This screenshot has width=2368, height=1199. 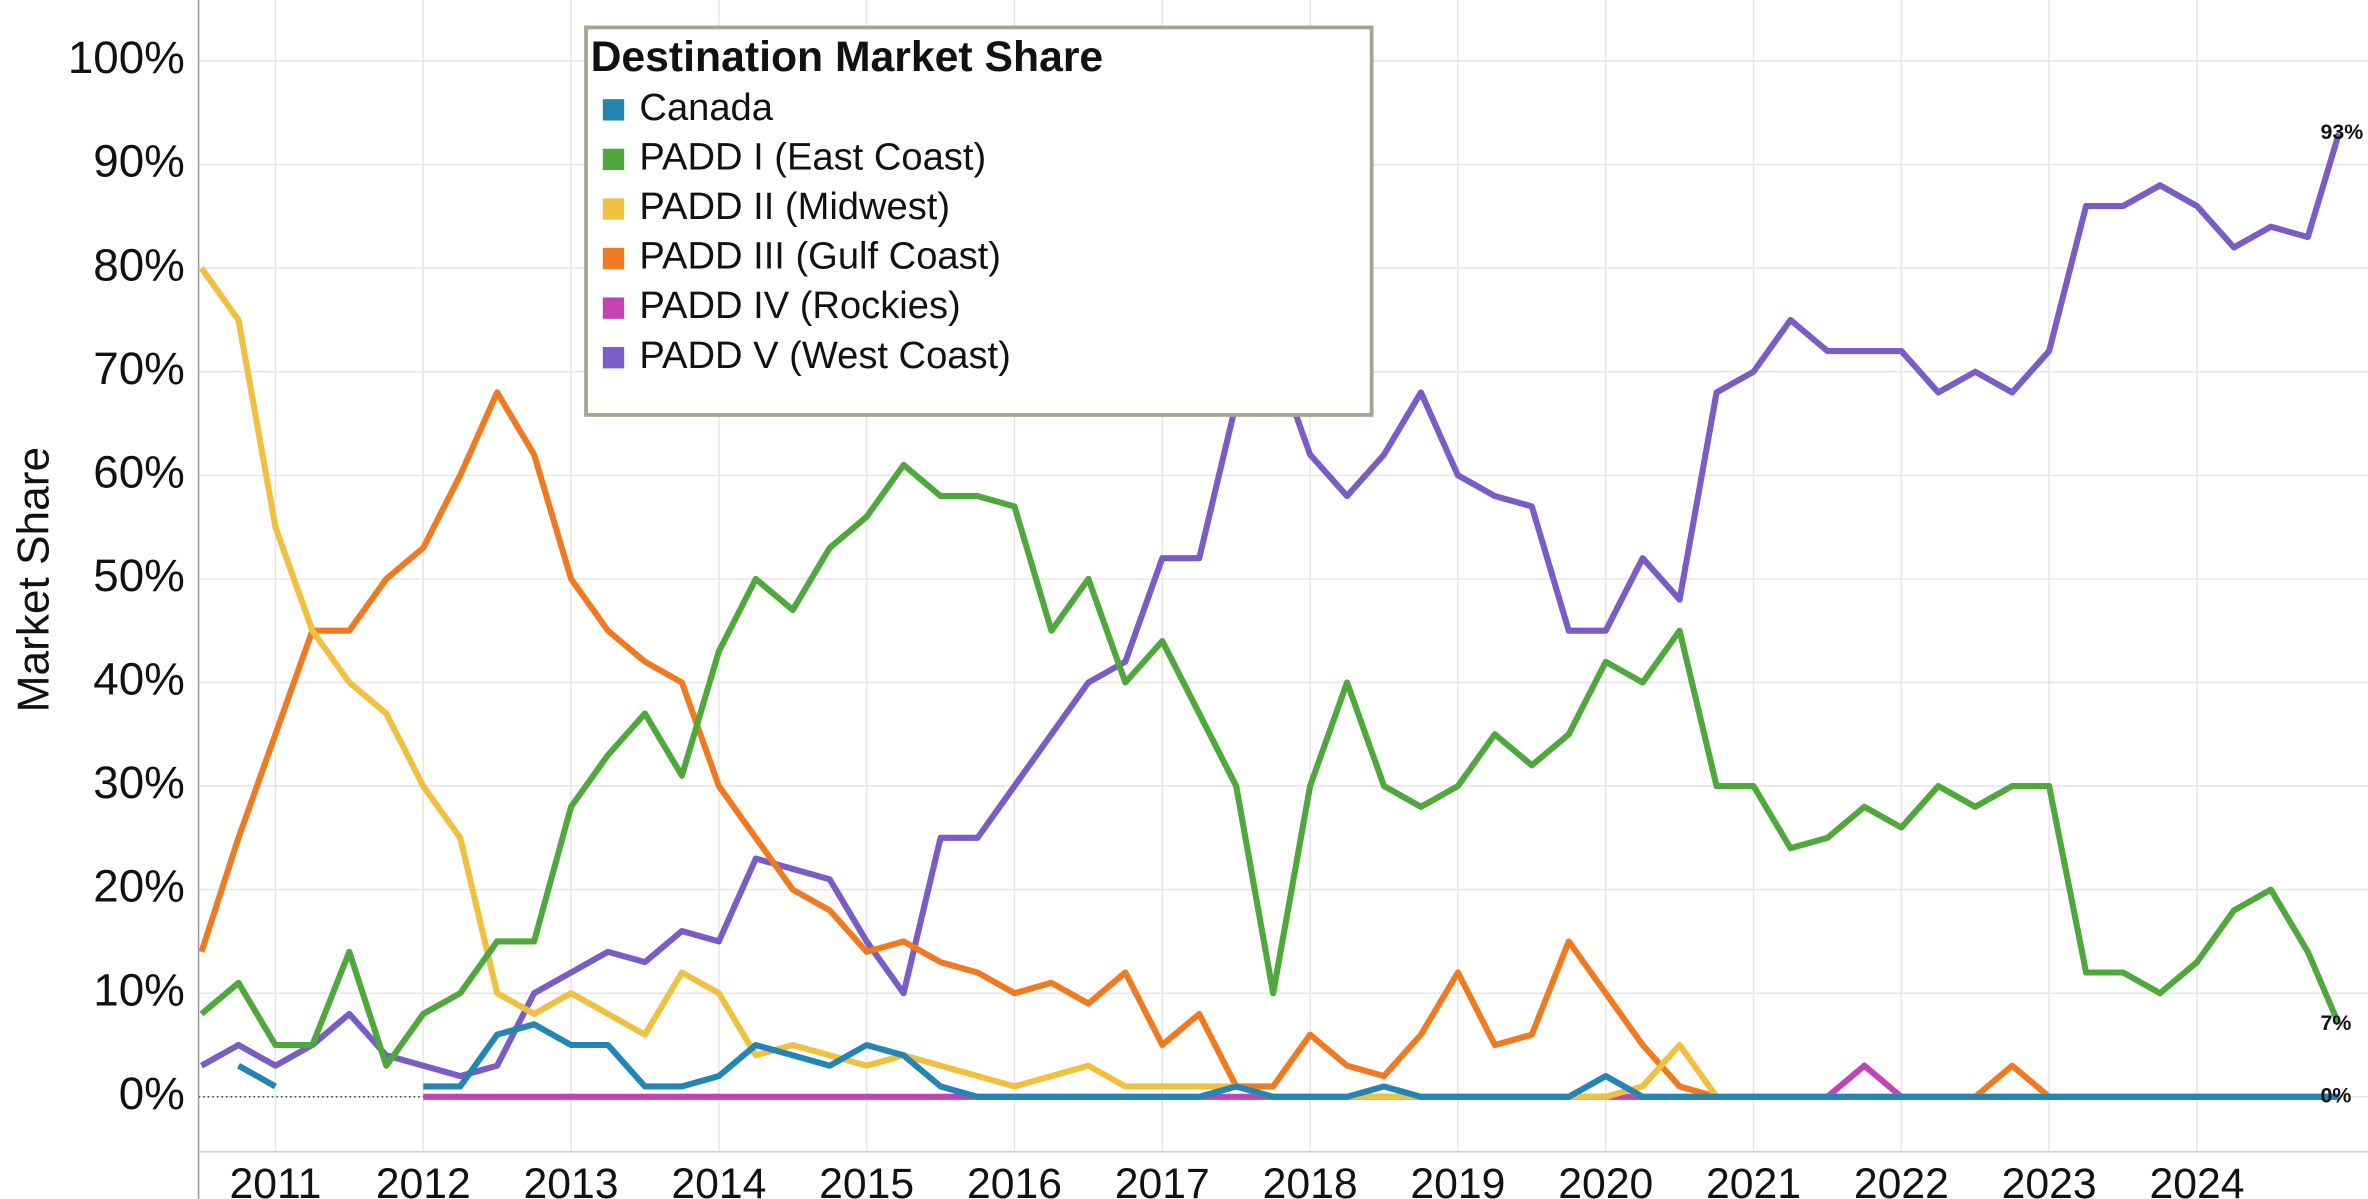 What do you see at coordinates (706, 107) in the screenshot?
I see `legend-label: Canada` at bounding box center [706, 107].